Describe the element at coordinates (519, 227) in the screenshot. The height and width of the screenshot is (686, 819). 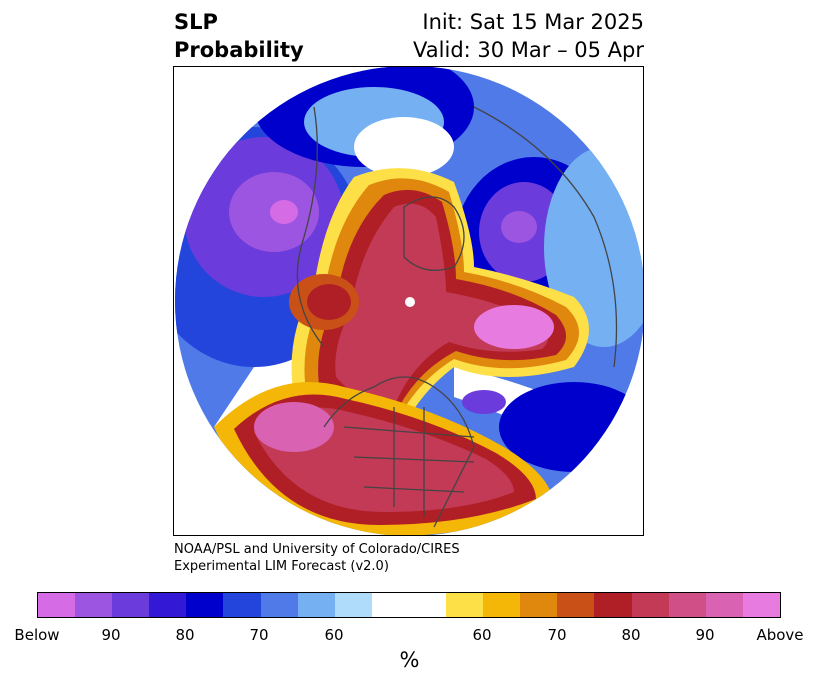
I see `european-low-core` at that location.